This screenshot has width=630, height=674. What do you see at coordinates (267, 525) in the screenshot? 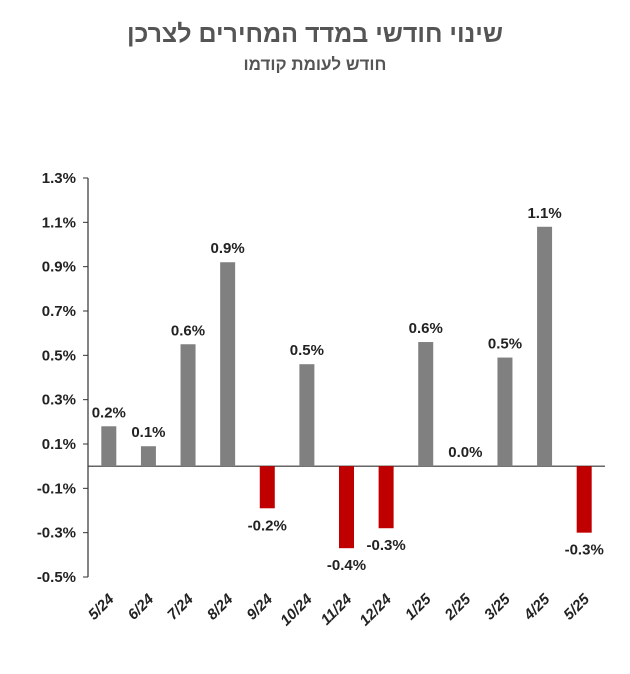
I see `data-label: -0.2%` at bounding box center [267, 525].